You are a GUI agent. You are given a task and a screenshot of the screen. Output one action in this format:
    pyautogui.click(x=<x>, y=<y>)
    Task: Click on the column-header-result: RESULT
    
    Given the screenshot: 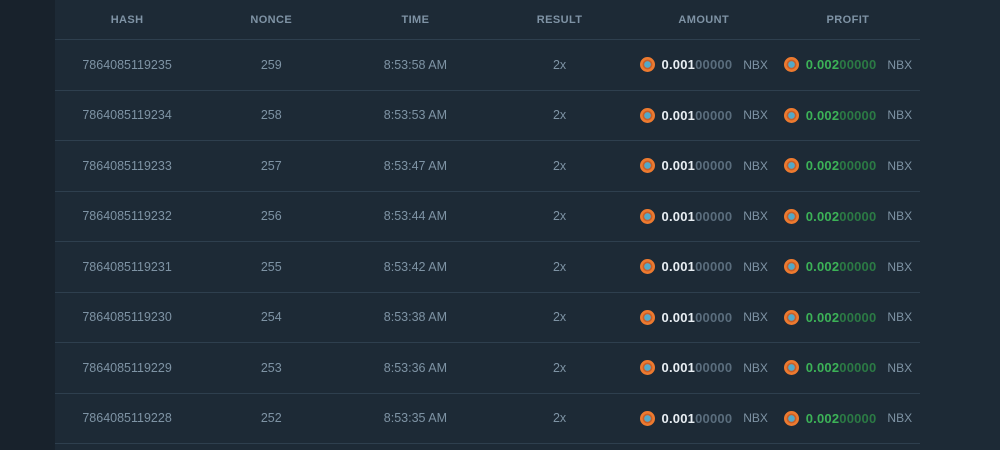 What is the action you would take?
    pyautogui.click(x=559, y=19)
    